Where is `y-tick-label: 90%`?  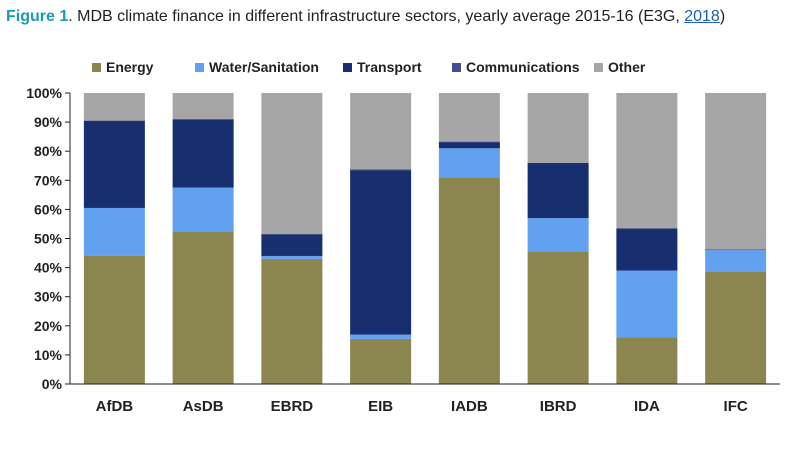
y-tick-label: 90% is located at coordinates (48, 122).